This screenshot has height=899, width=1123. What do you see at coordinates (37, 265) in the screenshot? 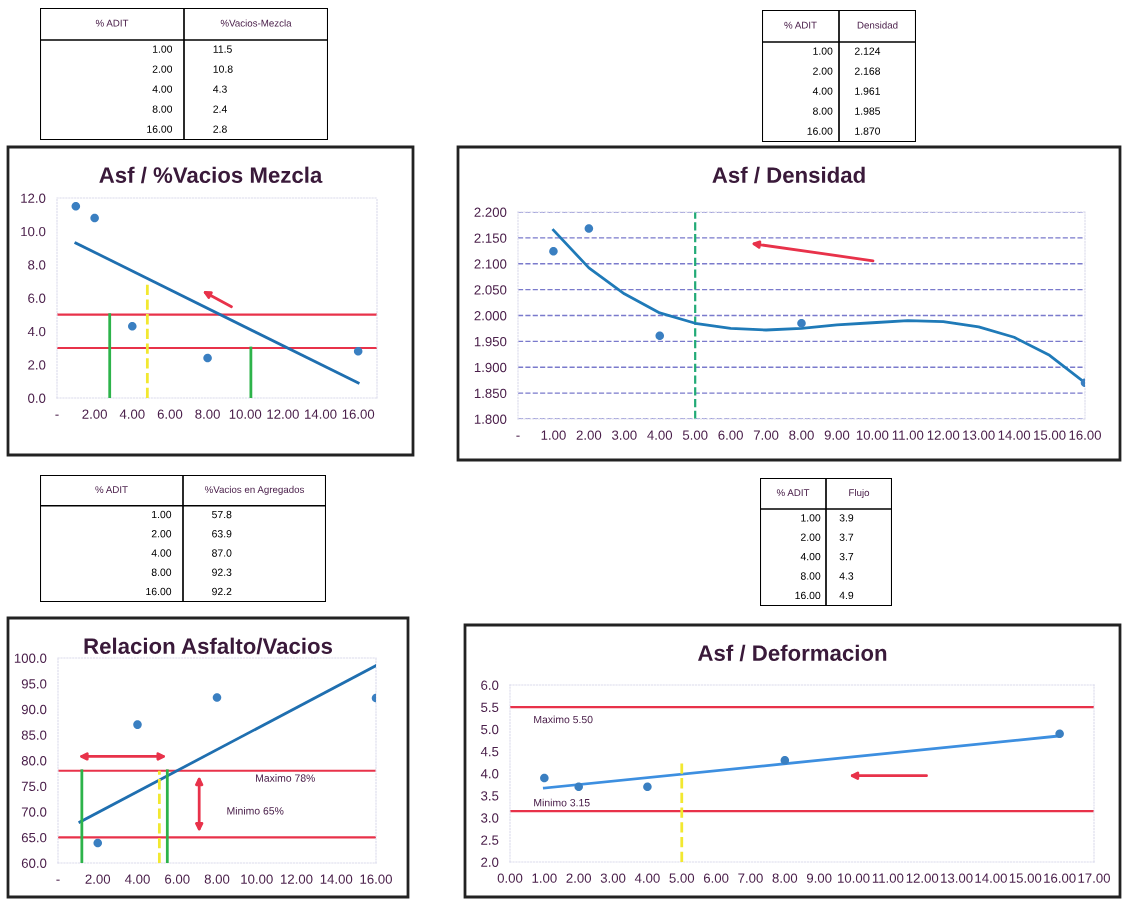
I see `y-tick-label: 8.0` at bounding box center [37, 265].